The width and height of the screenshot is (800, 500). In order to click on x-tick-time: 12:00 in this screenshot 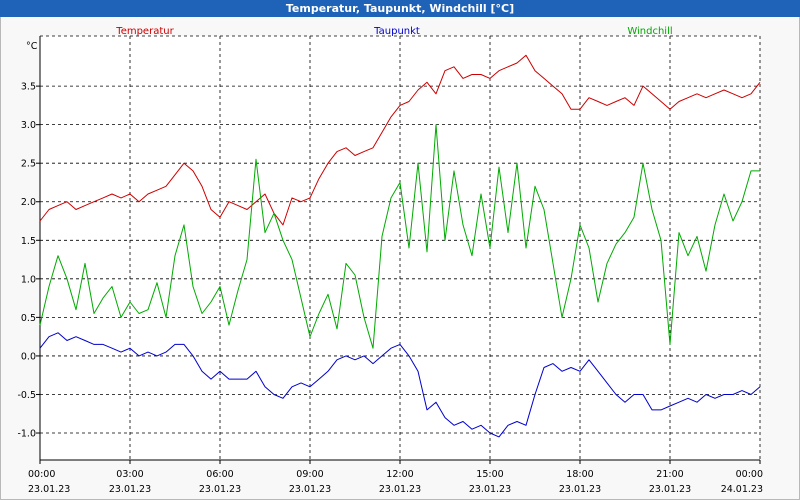, I will do `click(399, 474)`.